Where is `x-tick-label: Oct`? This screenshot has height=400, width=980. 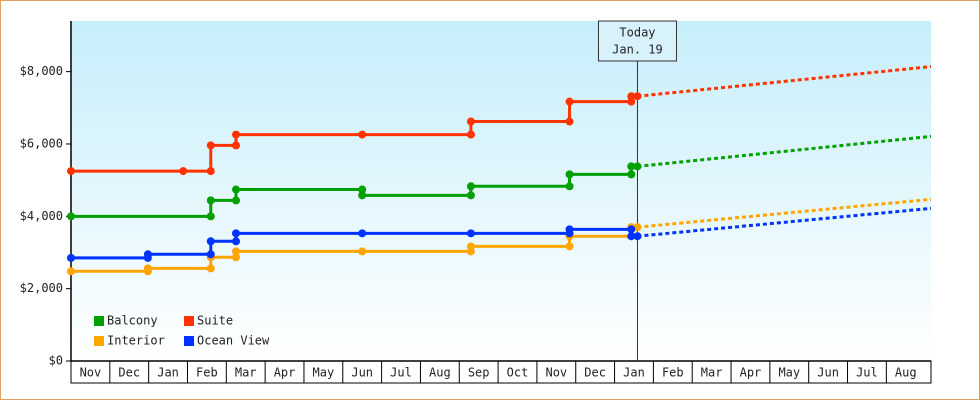 x-tick-label: Oct is located at coordinates (518, 373).